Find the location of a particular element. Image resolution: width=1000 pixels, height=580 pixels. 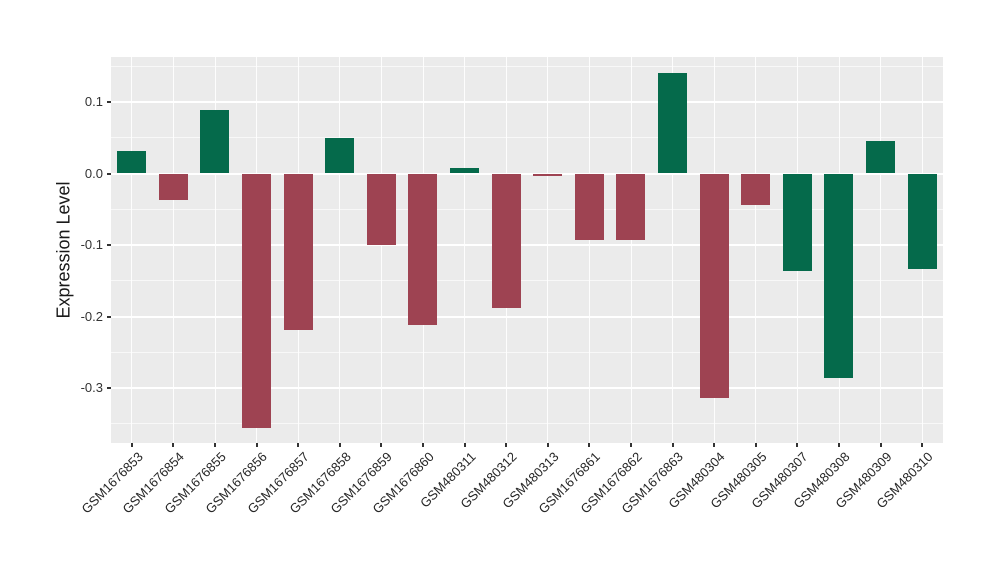

bar-GSM1676862 is located at coordinates (631, 206).